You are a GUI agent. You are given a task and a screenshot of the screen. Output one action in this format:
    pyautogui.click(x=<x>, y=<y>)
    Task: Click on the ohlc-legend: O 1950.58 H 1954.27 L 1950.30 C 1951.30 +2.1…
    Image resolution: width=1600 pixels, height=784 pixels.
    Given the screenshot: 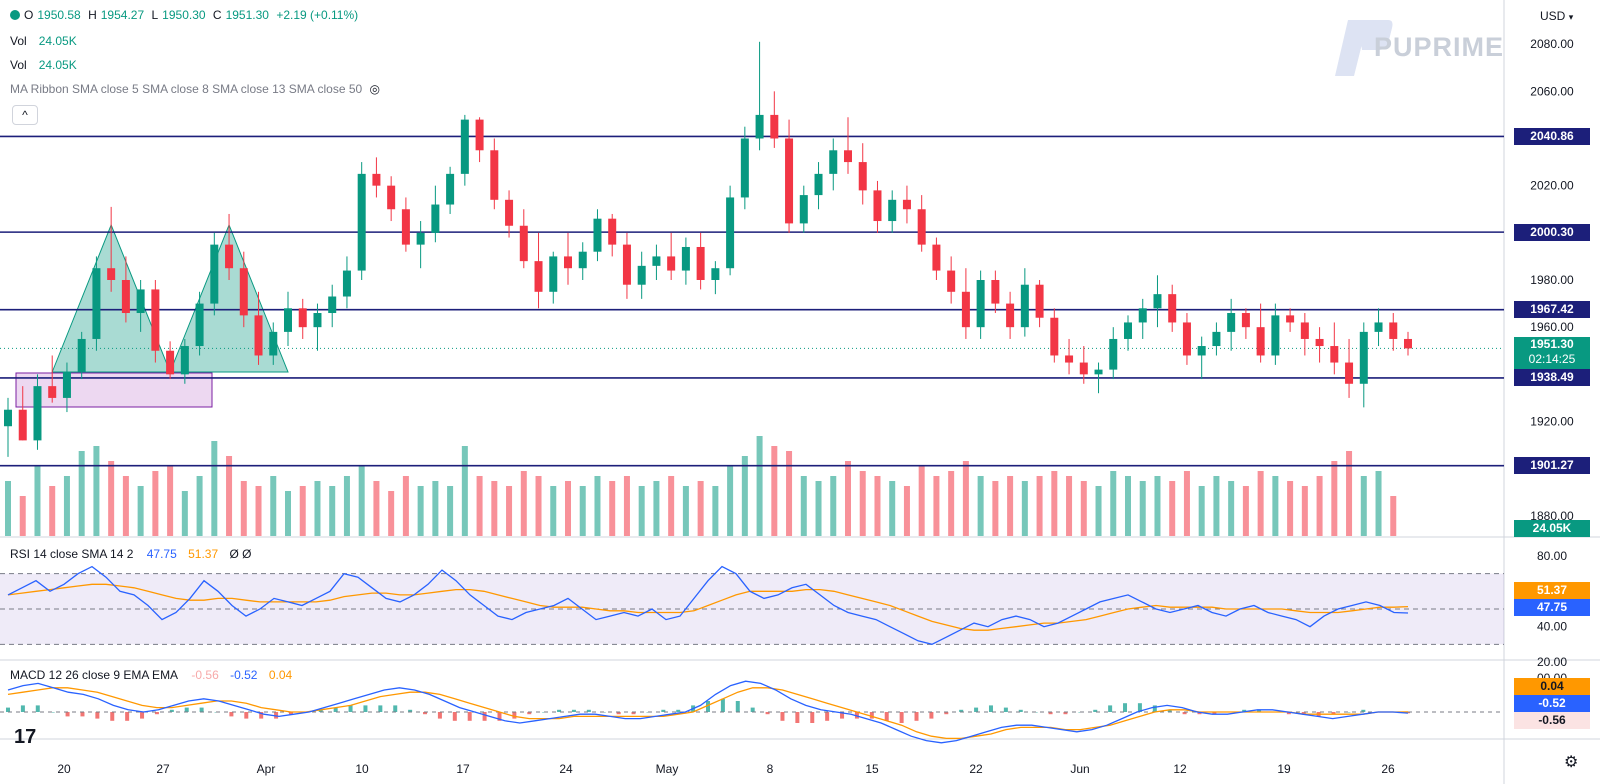 What is the action you would take?
    pyautogui.click(x=186, y=15)
    